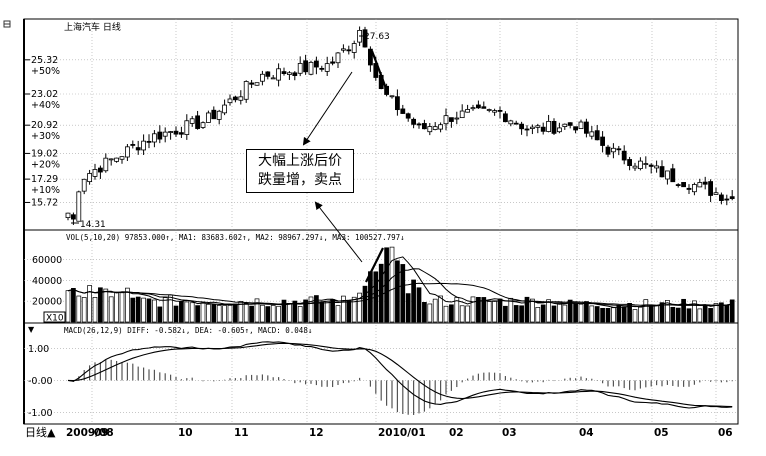  What do you see at coordinates (661, 433) in the screenshot?
I see `time-axis-label: 05` at bounding box center [661, 433].